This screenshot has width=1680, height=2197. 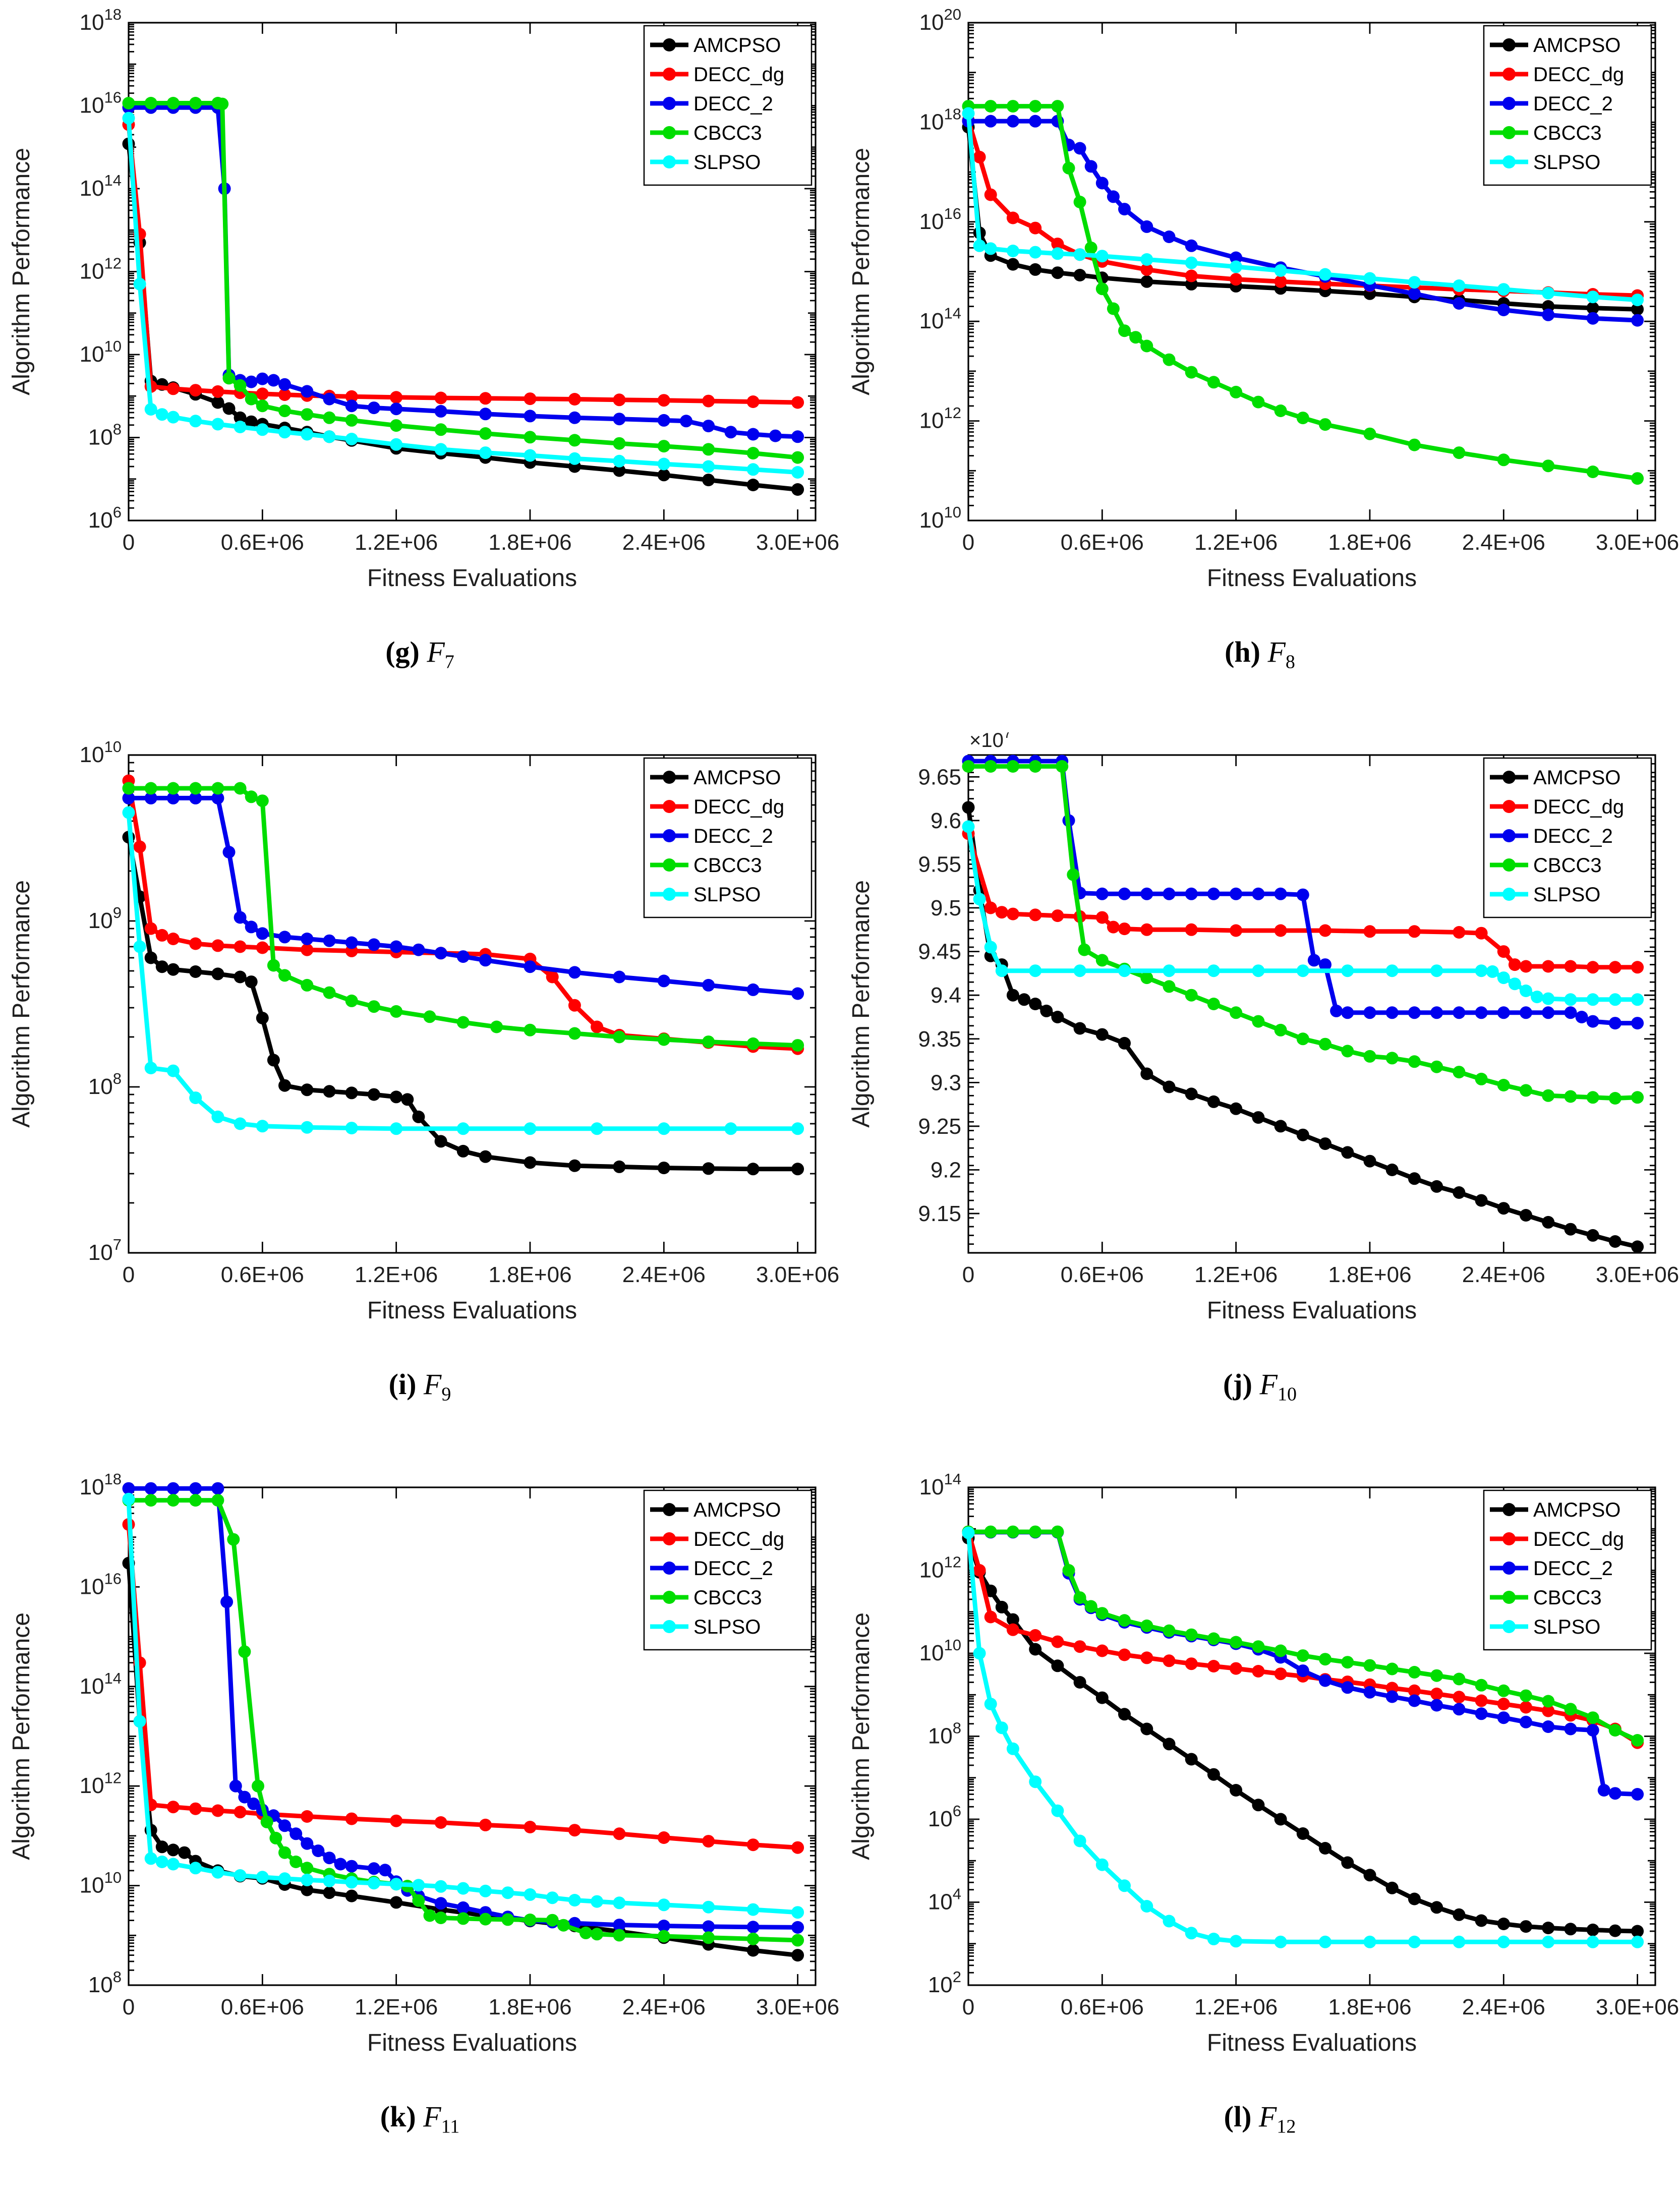 I want to click on caption-index: (i), so click(x=406, y=1385).